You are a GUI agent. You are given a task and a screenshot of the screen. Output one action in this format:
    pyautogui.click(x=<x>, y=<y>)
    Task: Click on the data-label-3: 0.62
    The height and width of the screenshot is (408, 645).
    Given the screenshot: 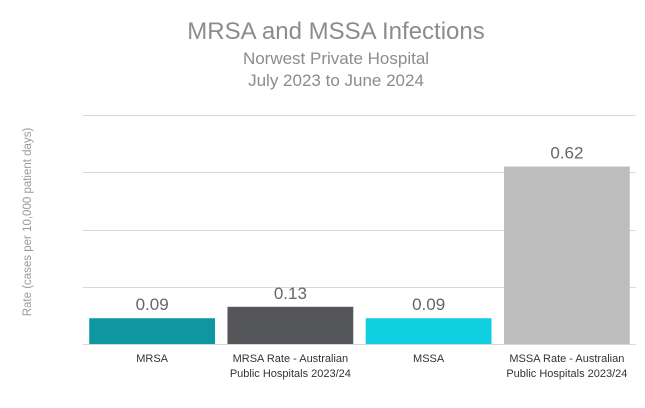 What is the action you would take?
    pyautogui.click(x=566, y=153)
    